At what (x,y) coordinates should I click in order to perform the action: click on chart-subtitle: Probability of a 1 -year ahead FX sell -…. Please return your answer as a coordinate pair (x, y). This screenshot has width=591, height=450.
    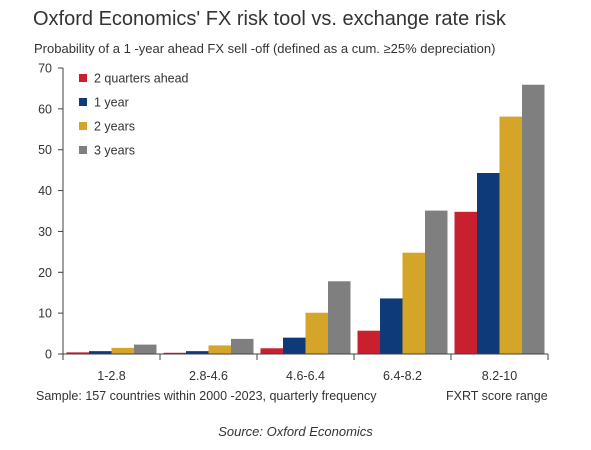
    Looking at the image, I should click on (265, 48).